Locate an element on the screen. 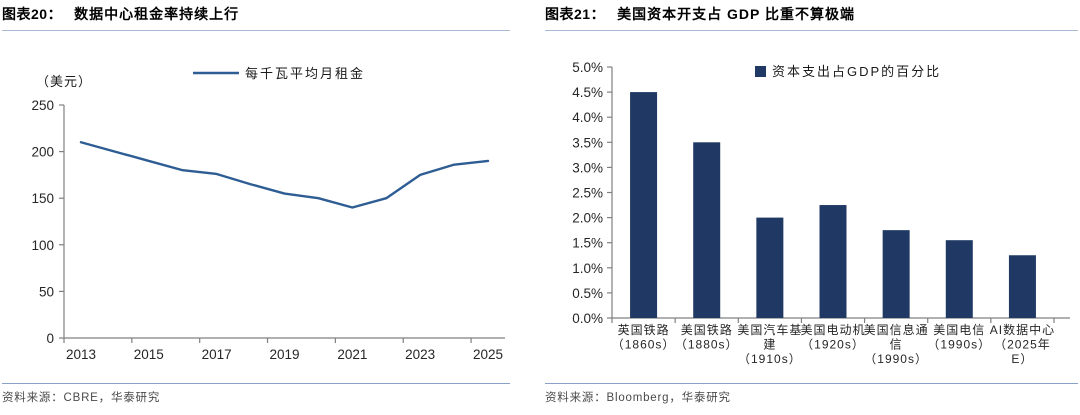 Image resolution: width=1080 pixels, height=415 pixels. figure-21-title: 图表21： 美国资本开支占 GDP 比重不算极端 is located at coordinates (811, 17).